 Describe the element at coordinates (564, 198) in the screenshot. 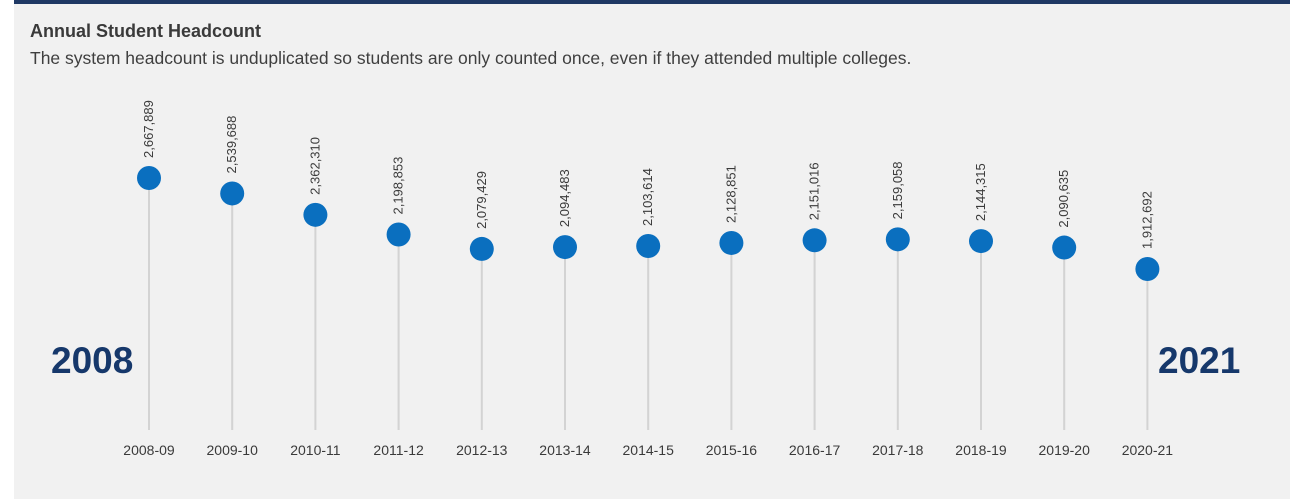

I see `data-value-label: 2,094,483` at that location.